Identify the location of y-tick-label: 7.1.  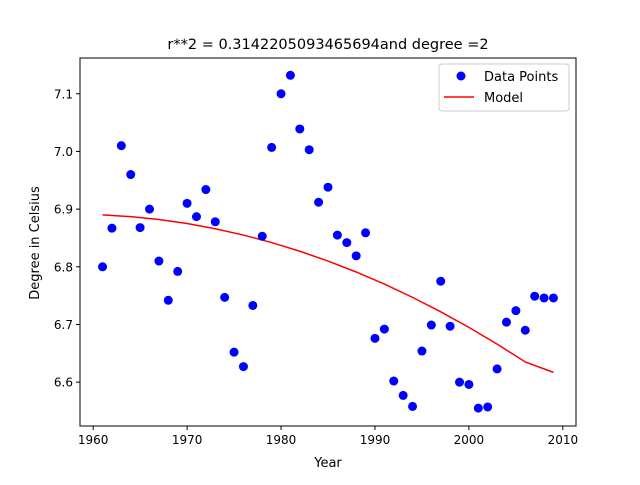
(63, 94).